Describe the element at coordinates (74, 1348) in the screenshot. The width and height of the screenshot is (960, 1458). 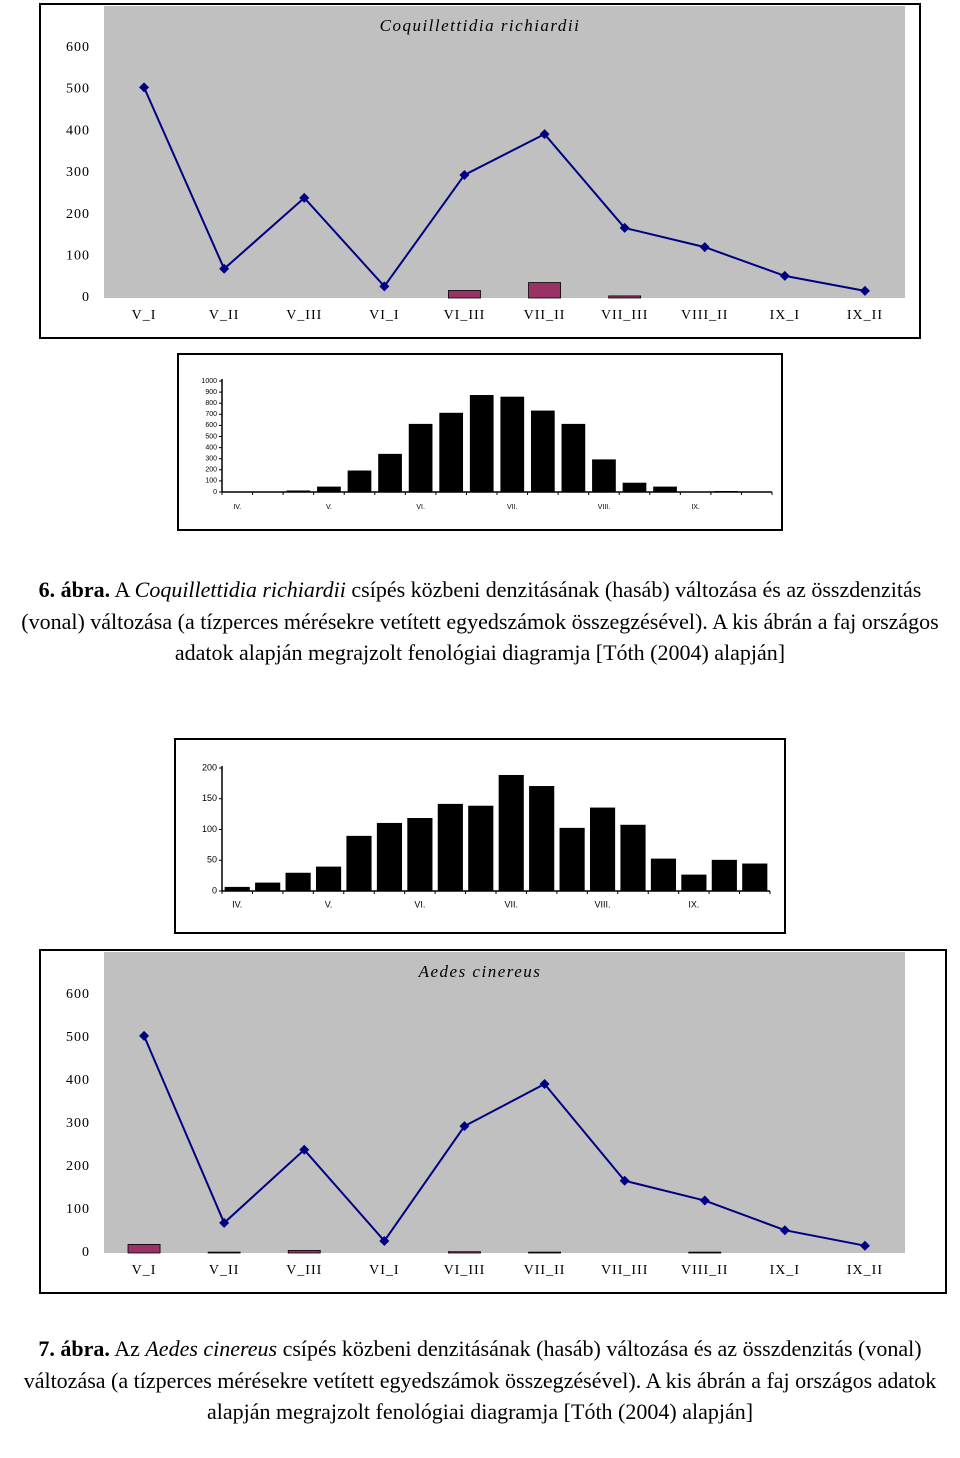
I see `caption-label: 7. ábra.` at that location.